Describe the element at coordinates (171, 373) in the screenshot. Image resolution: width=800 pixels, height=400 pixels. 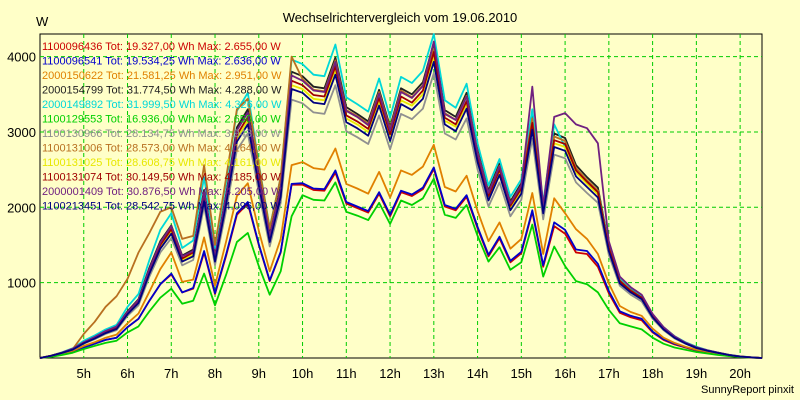
I see `x-tick-label: 7h` at that location.